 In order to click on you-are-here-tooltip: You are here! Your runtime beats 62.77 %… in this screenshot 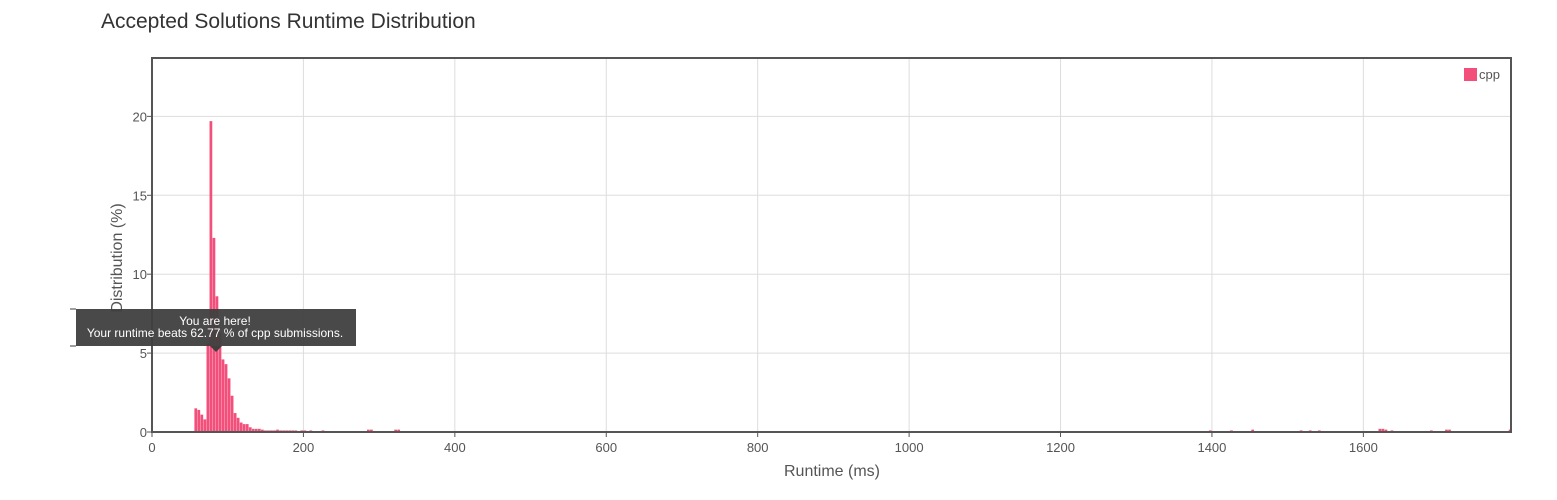, I will do `click(213, 330)`.